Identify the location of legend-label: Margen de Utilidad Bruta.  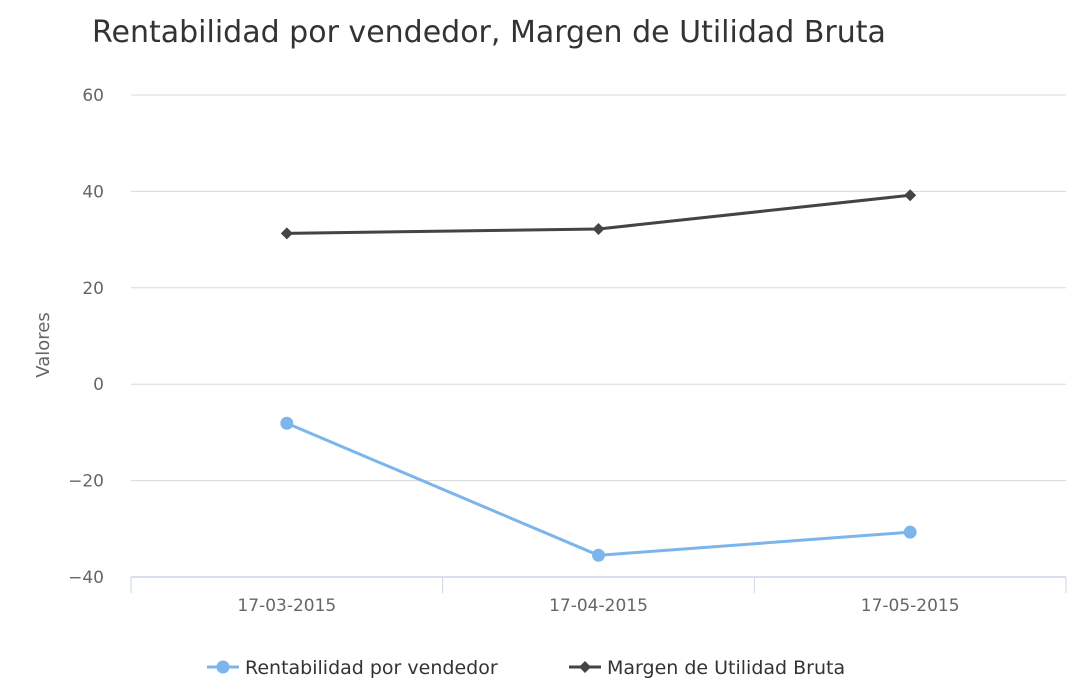
(726, 668).